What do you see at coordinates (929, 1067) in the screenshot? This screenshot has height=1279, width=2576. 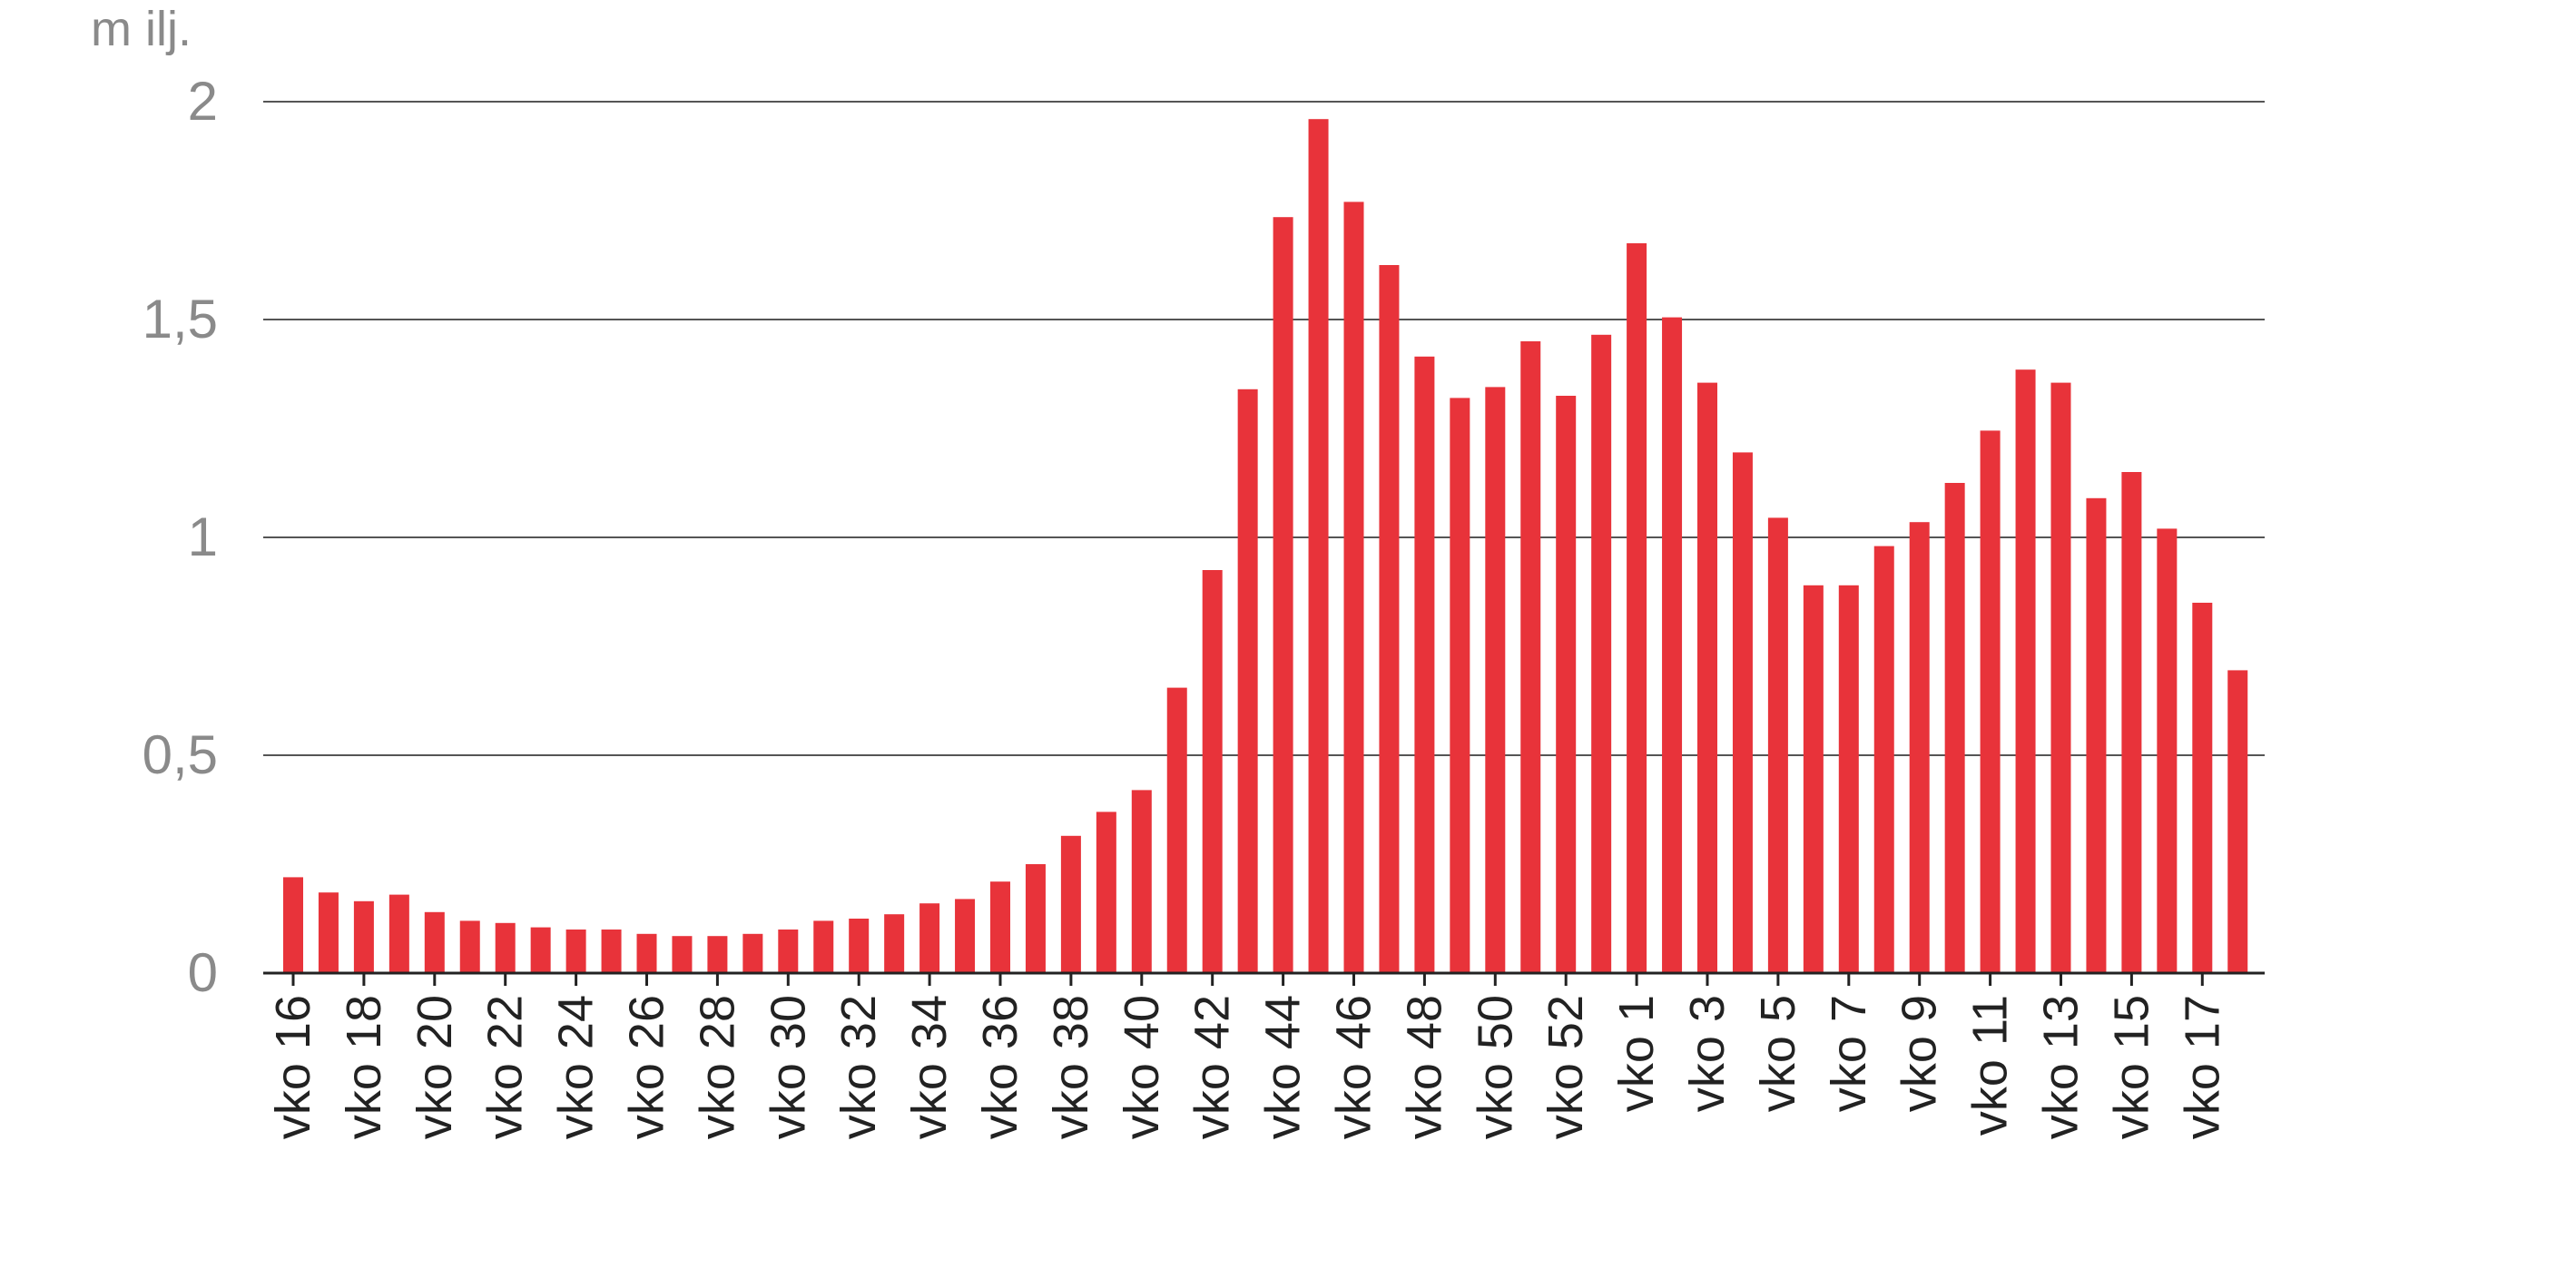 I see `x-tick-label: vko 34` at bounding box center [929, 1067].